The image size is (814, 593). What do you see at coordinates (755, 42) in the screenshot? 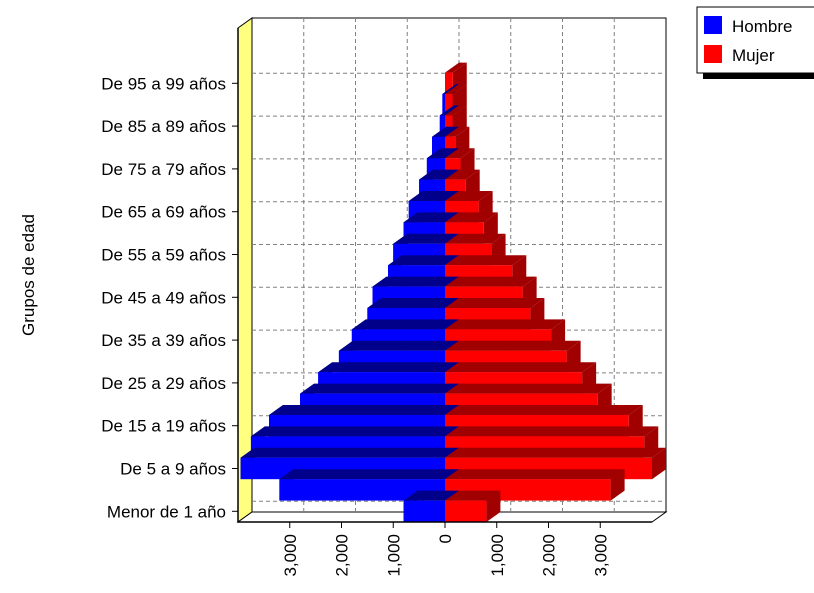
I see `legend: Hombre Mujer` at bounding box center [755, 42].